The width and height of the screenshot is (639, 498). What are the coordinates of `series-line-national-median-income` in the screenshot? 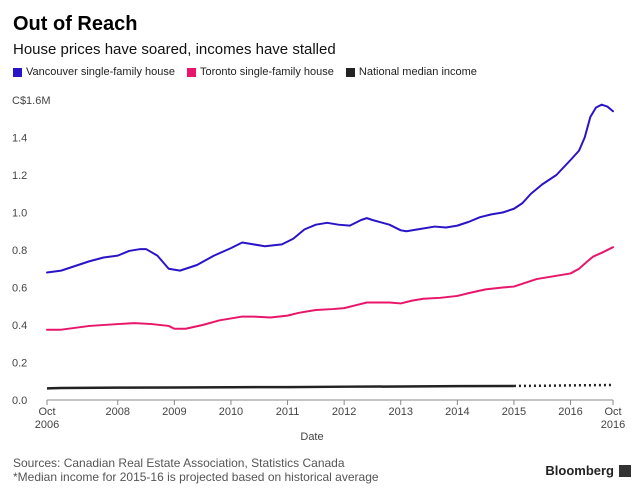 It's located at (280, 387).